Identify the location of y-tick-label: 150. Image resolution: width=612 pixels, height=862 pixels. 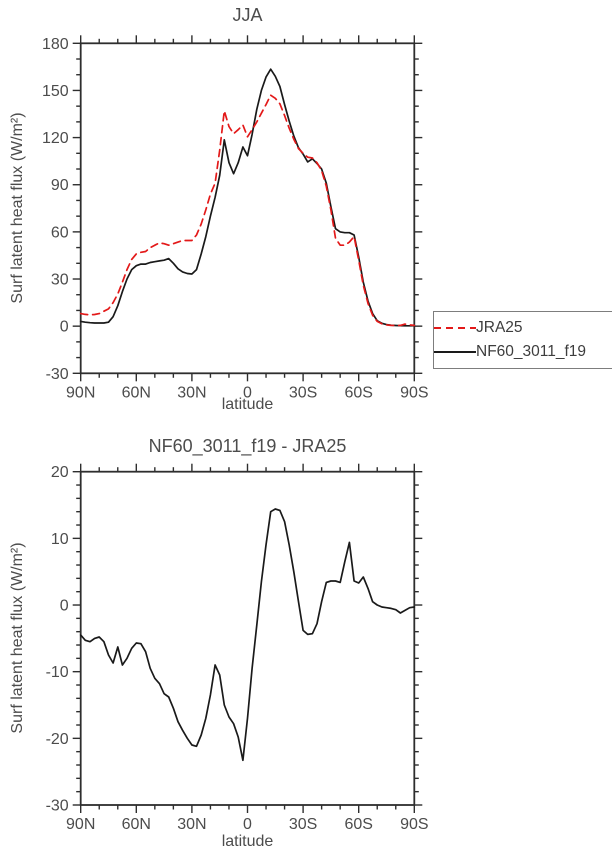
(55, 91).